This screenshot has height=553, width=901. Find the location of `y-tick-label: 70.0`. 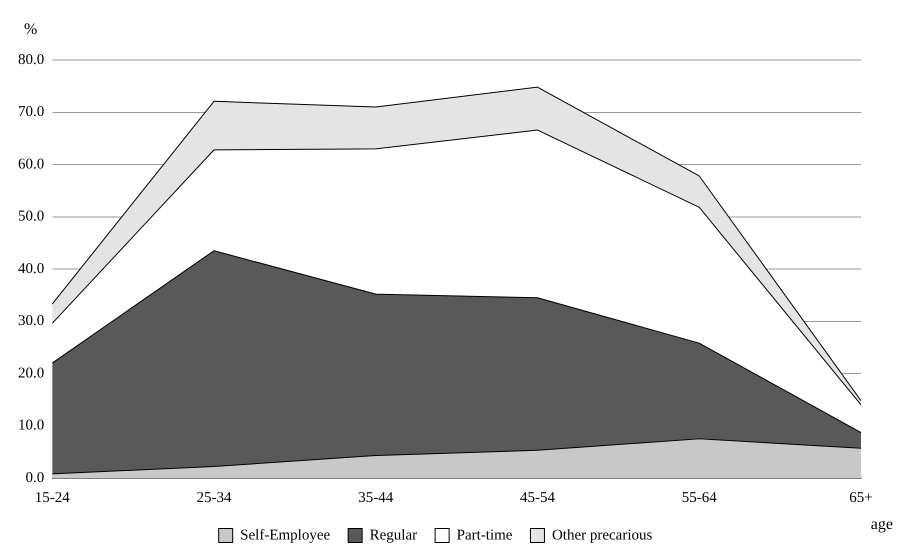

y-tick-label: 70.0 is located at coordinates (31, 112).